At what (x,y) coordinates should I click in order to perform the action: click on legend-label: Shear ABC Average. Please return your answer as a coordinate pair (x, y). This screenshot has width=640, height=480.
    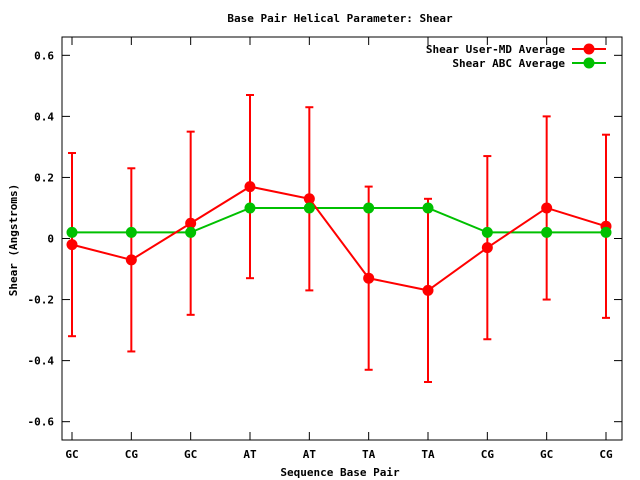
    Looking at the image, I should click on (508, 63).